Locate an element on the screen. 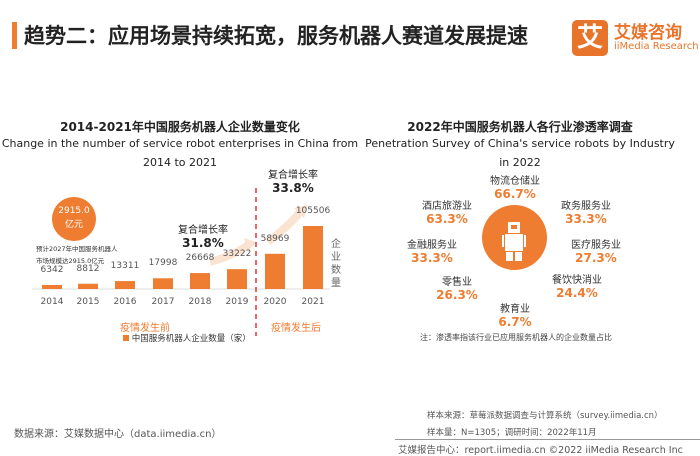 Image resolution: width=700 pixels, height=456 pixels. growth-arrowhead-before is located at coordinates (250, 245).